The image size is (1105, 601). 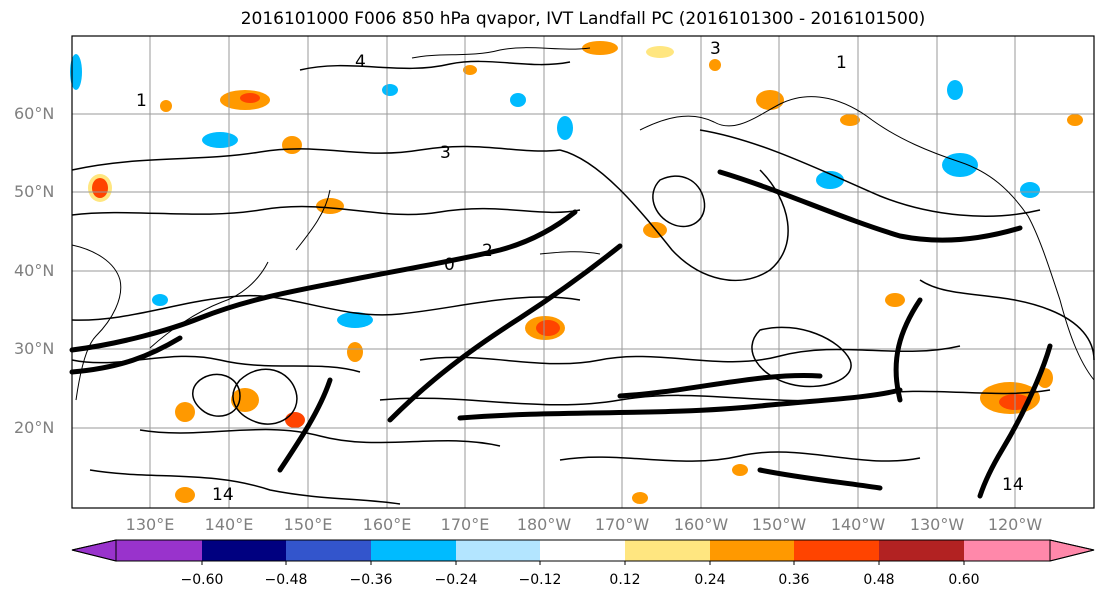 I want to click on colorbar-tick-label: −0.48, so click(x=286, y=580).